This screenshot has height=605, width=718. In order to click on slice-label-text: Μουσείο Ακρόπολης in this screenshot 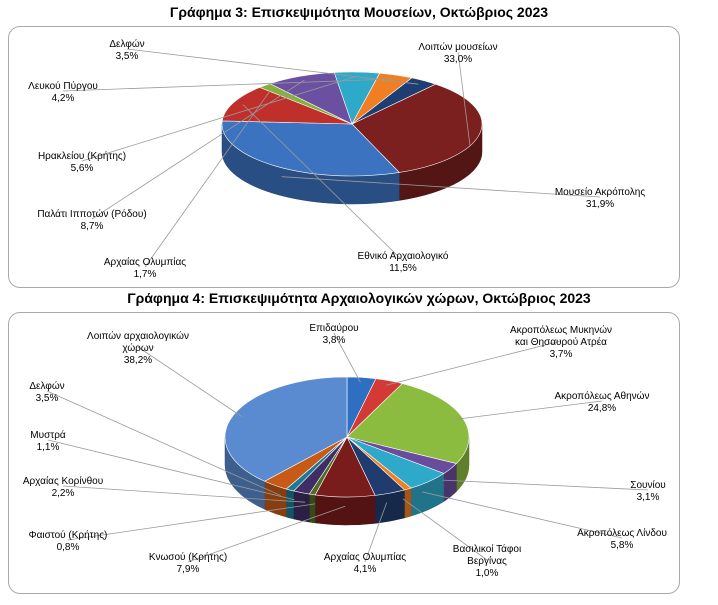, I will do `click(600, 192)`.